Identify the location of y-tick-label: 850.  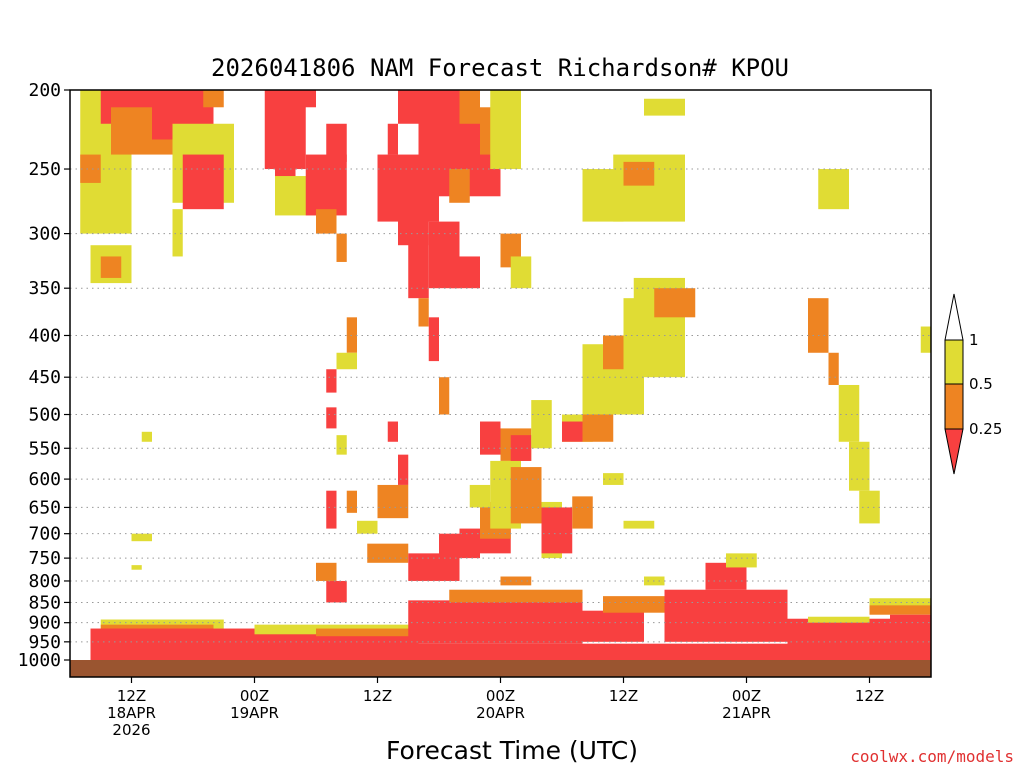
(44, 602).